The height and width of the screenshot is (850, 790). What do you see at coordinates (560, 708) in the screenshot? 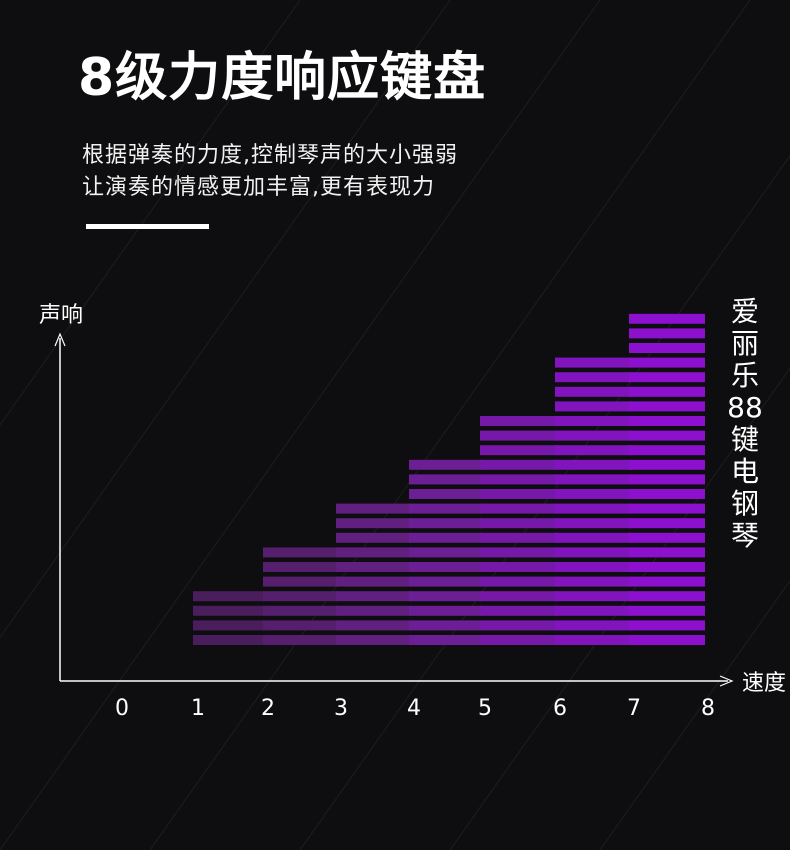
I see `x-tick-label: 6` at bounding box center [560, 708].